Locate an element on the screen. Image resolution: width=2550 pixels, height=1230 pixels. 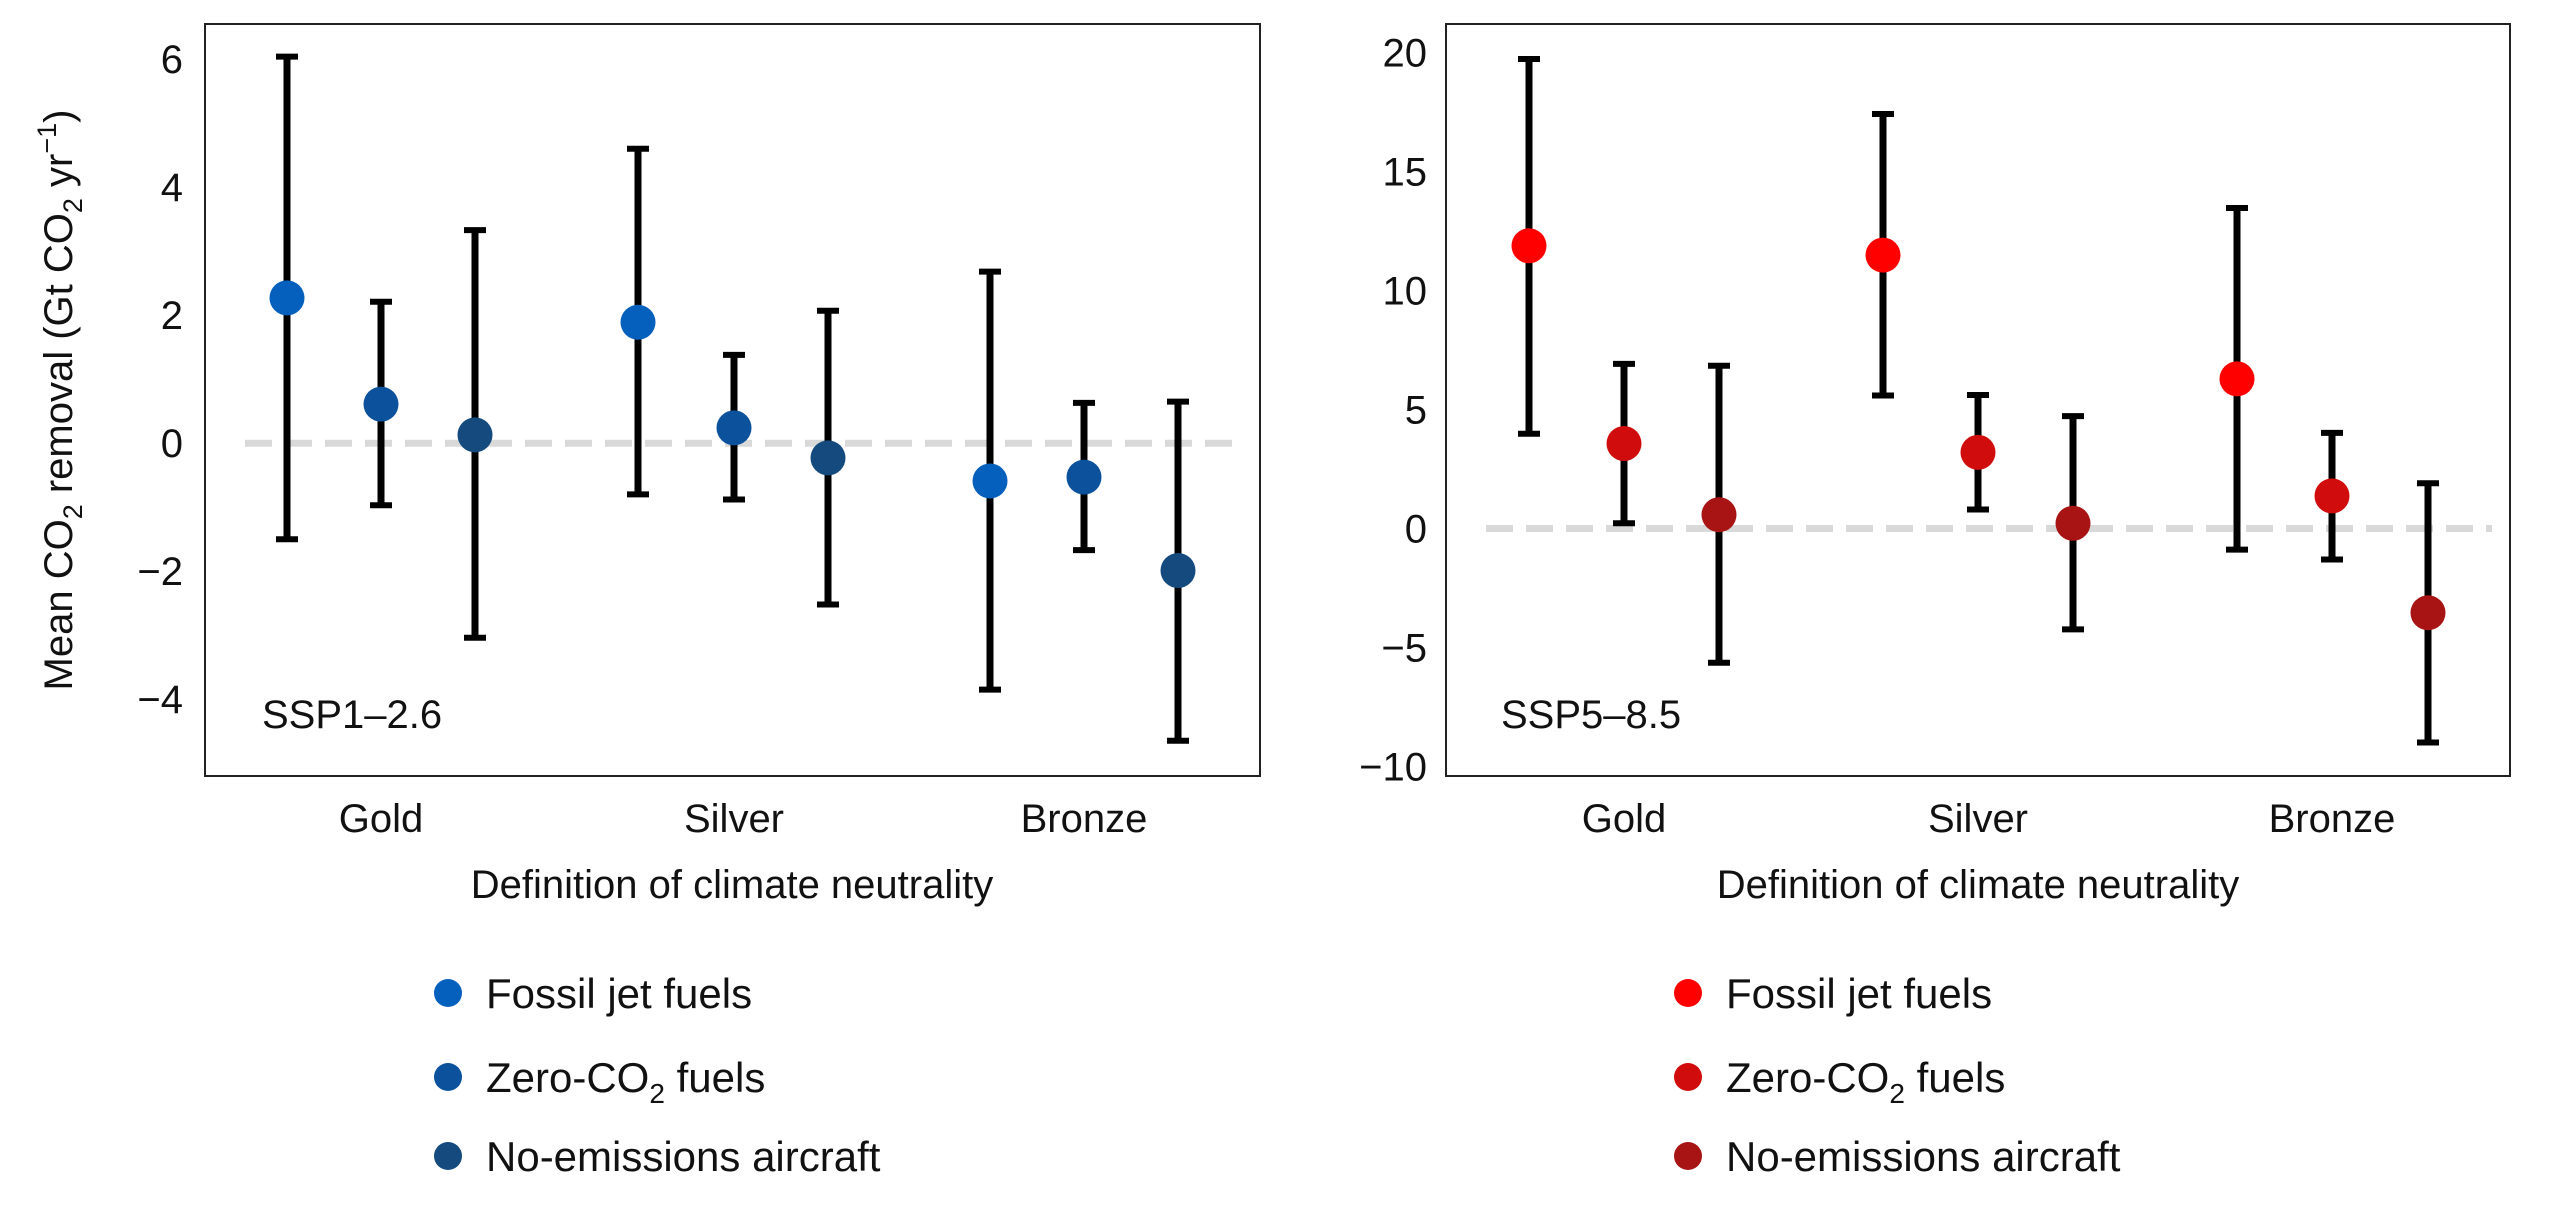
left-y-axis-label: Mean CO2 removal (Gt CO2 yr−1) is located at coordinates (60, 400).